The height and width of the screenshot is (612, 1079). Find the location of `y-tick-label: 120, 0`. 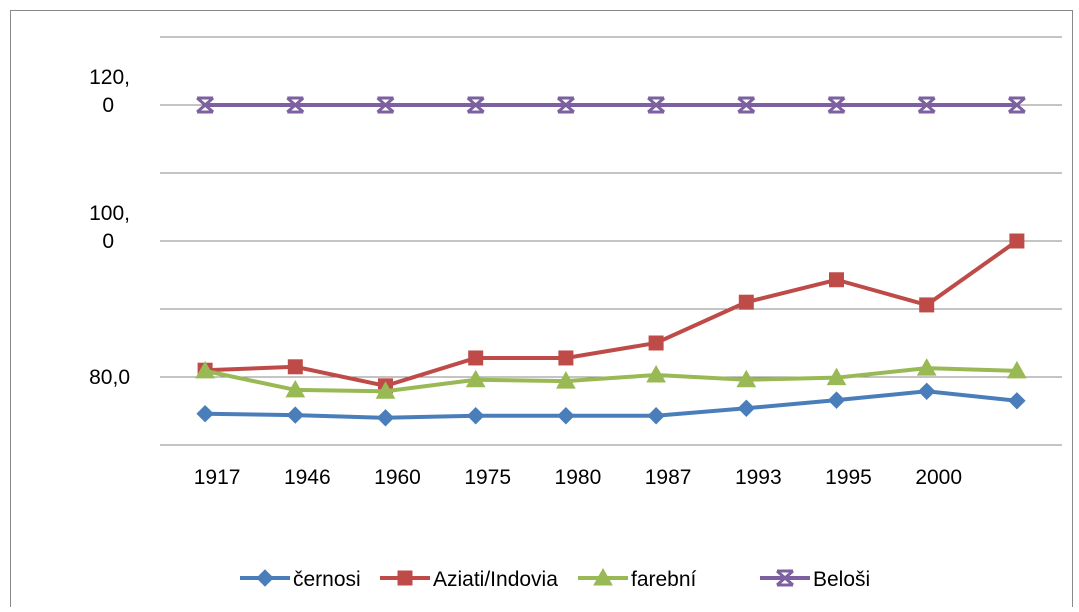

y-tick-label: 120, 0 is located at coordinates (109, 91).